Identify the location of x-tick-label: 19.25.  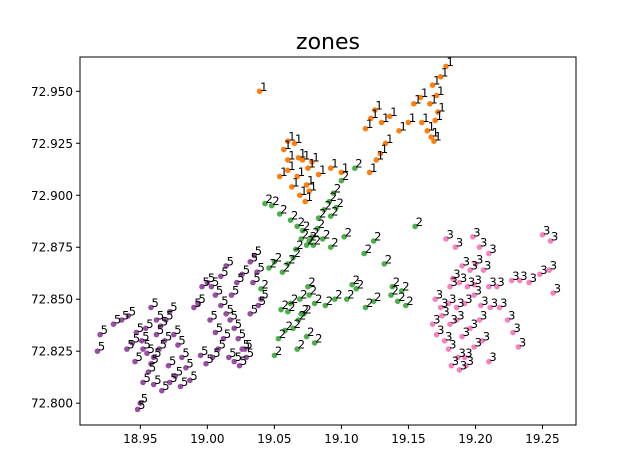
(542, 439).